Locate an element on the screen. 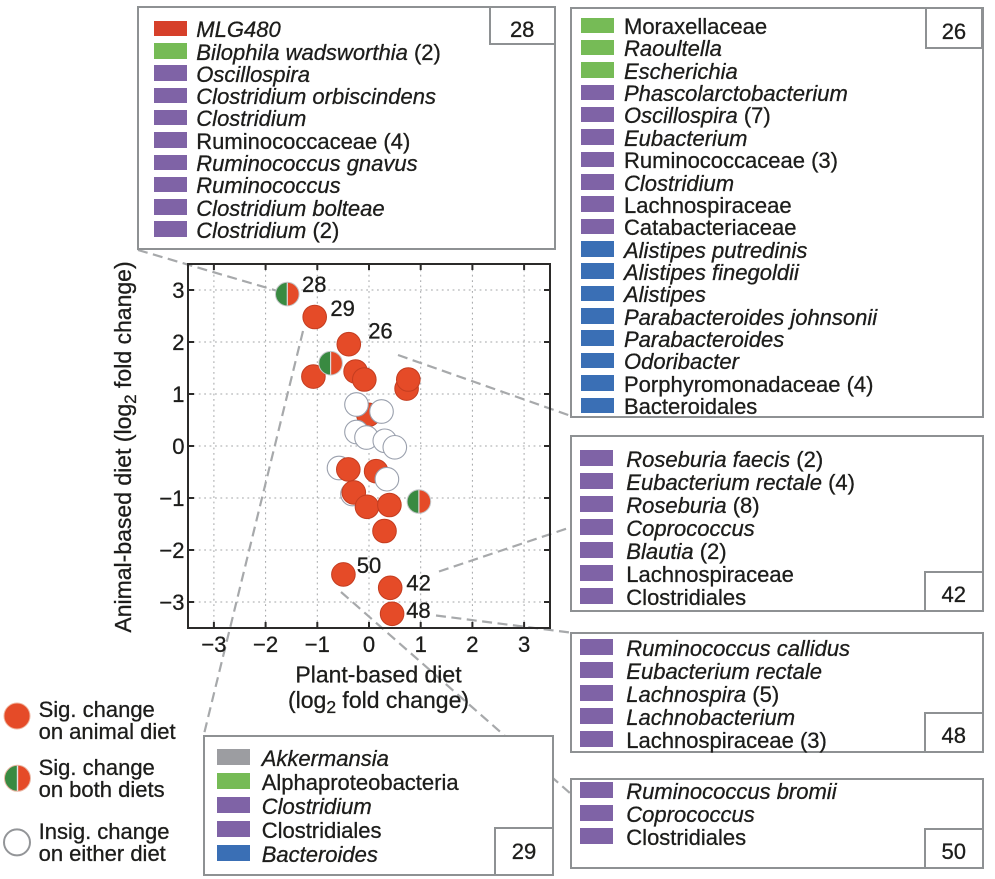  svg-text: (log2 fold change) is located at coordinates (378, 702).